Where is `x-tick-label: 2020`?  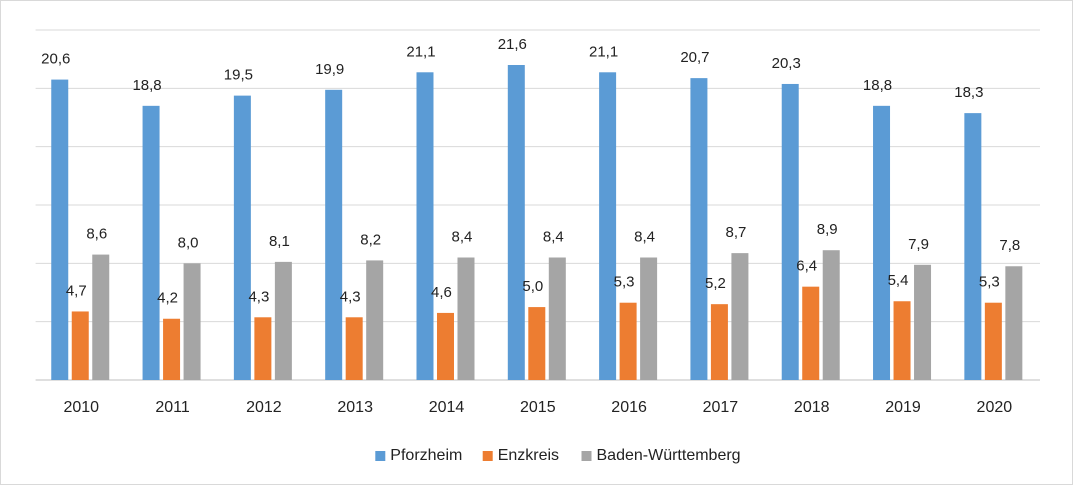 x-tick-label: 2020 is located at coordinates (995, 407).